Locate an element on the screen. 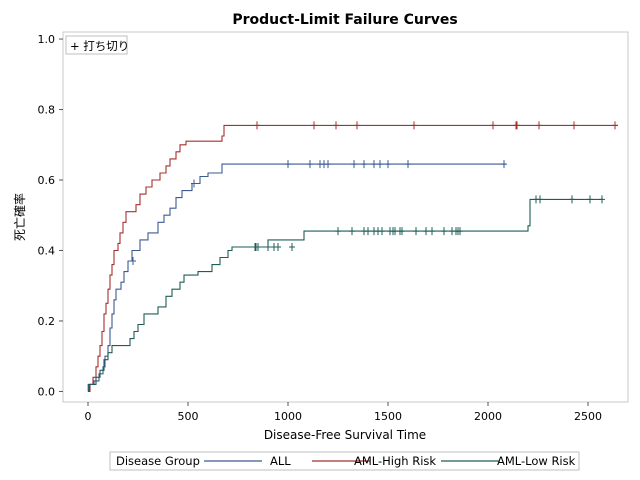 The width and height of the screenshot is (640, 480). y-axis: 0.0 0.2 0.4 0.6 0.8 1.0 is located at coordinates (50, 215).